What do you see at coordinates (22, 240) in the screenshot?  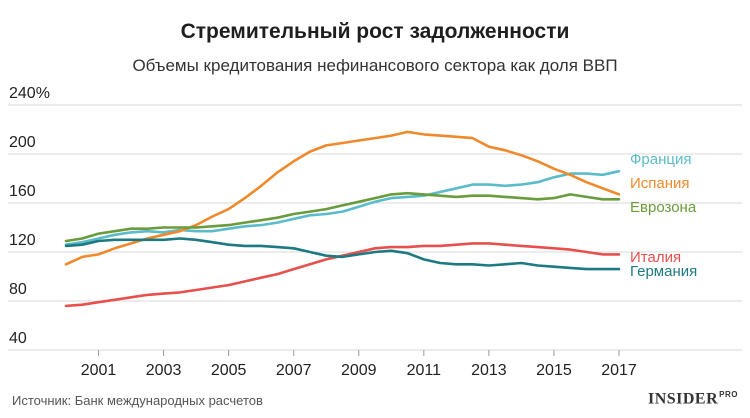 I see `y-tick-label: 120` at bounding box center [22, 240].